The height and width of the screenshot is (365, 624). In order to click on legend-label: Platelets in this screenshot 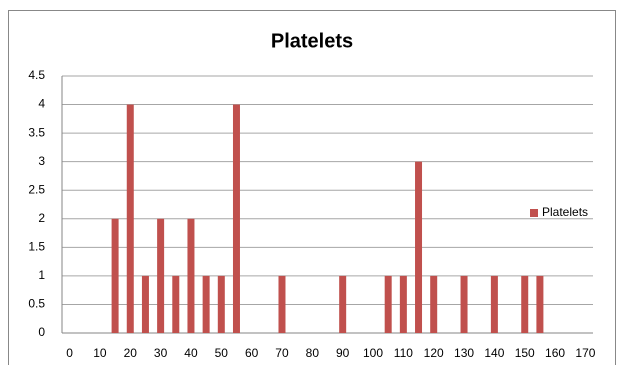, I will do `click(565, 212)`.